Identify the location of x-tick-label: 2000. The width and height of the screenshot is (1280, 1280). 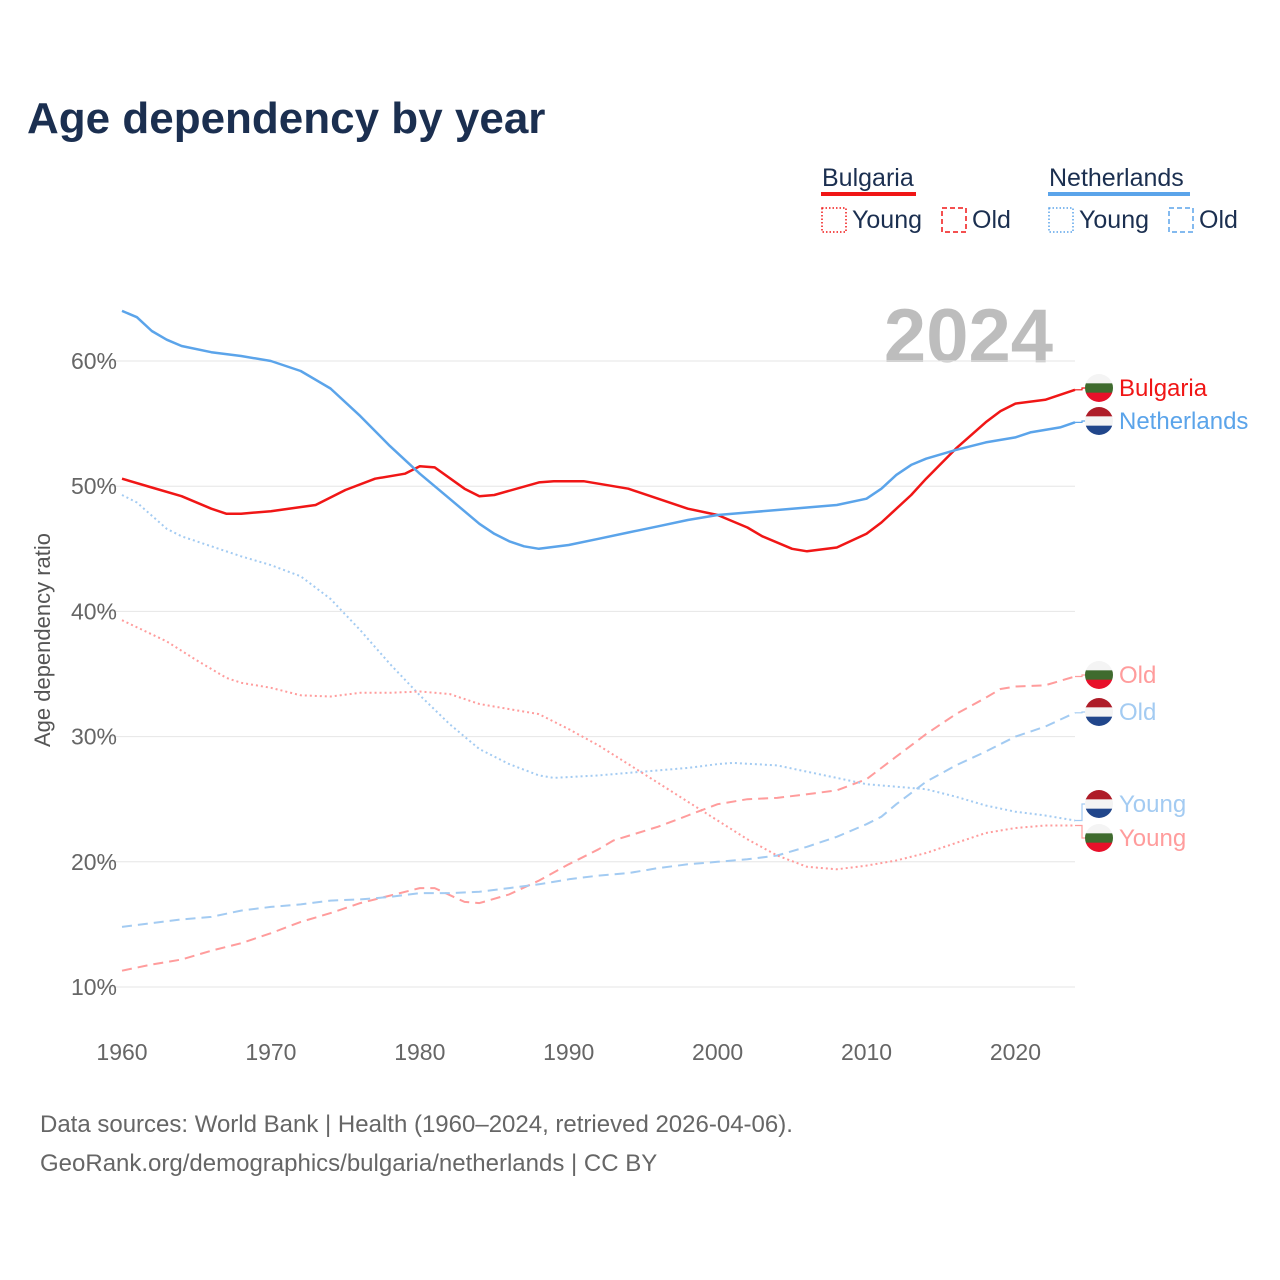
(717, 1052).